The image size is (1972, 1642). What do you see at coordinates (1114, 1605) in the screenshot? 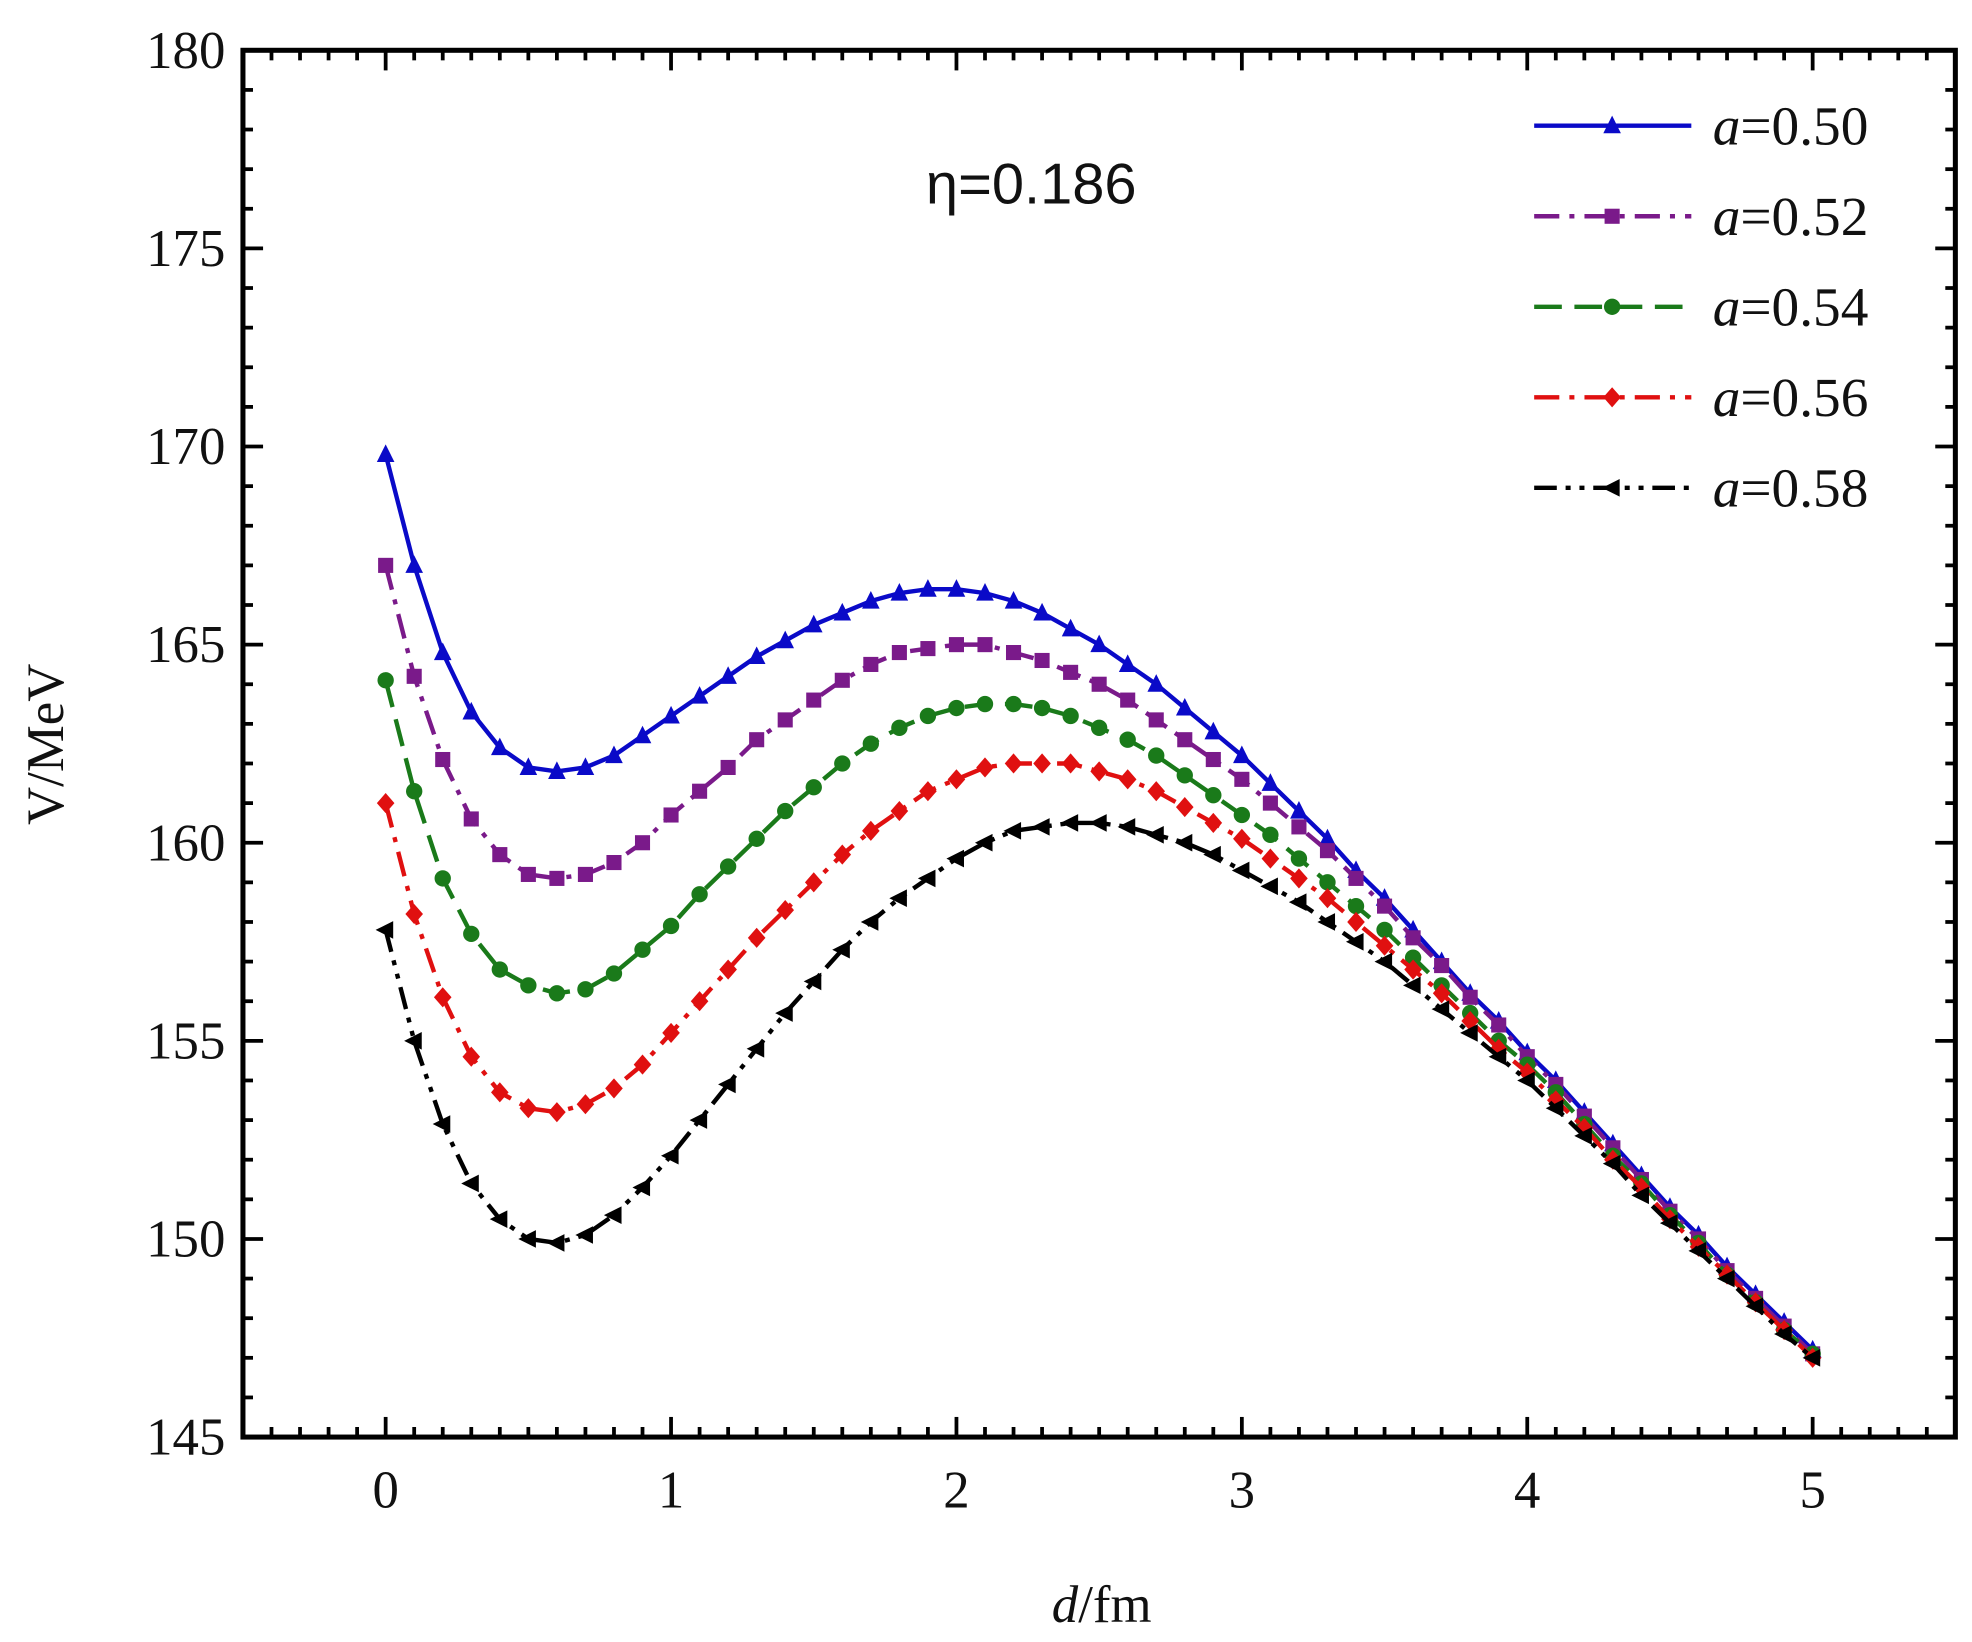
I see `x-axis-label-unit: /fm` at bounding box center [1114, 1605].